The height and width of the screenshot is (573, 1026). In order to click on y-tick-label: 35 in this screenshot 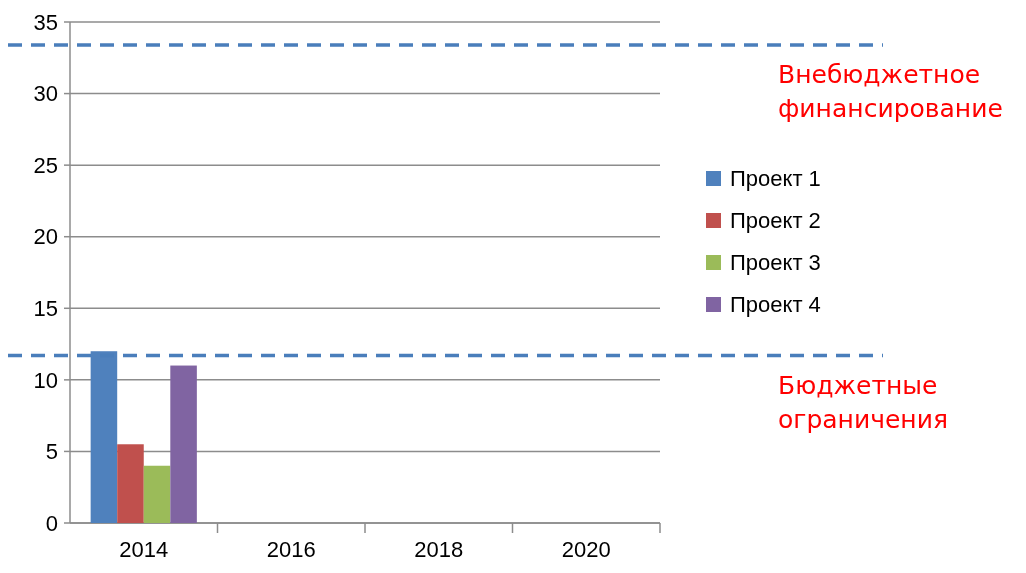, I will do `click(45, 22)`.